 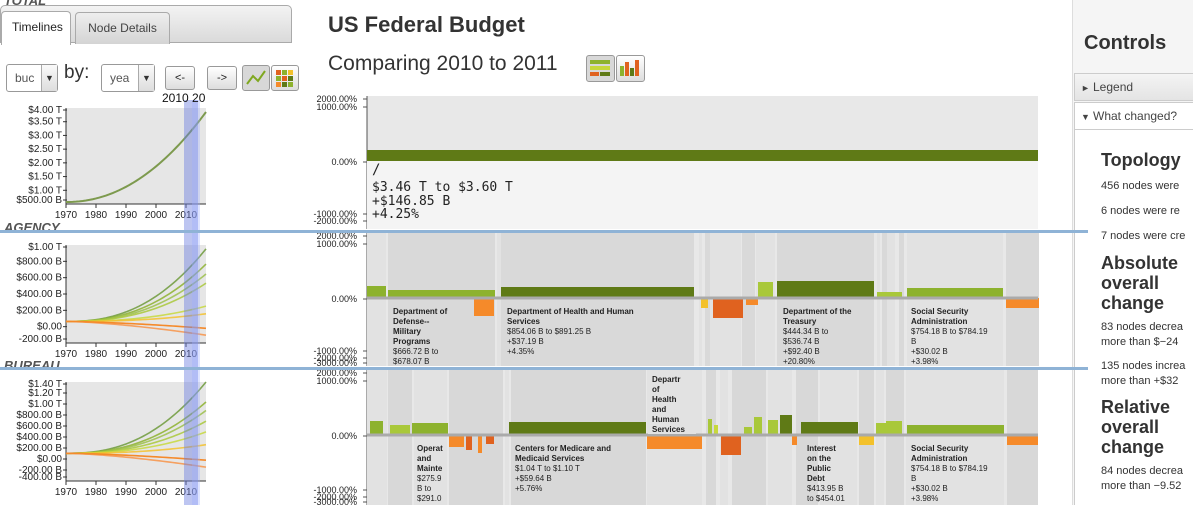 I want to click on topology-line-2: 6 nodes were re, so click(x=1140, y=211).